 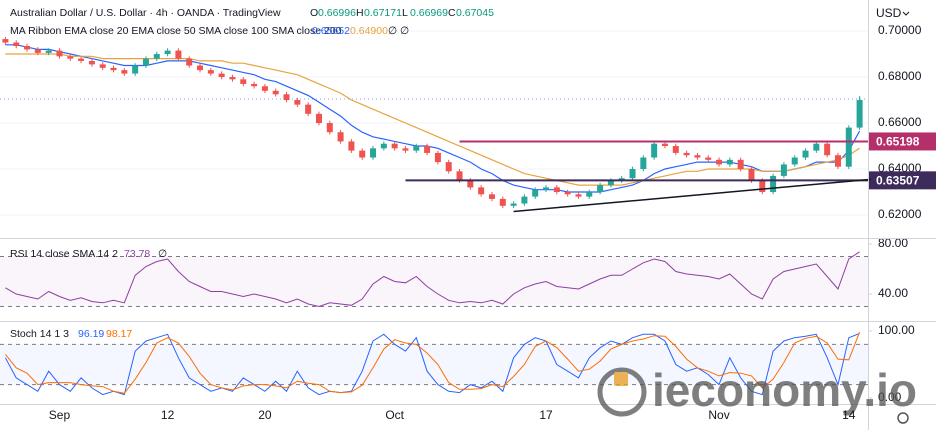 What do you see at coordinates (906, 13) in the screenshot?
I see `currency-dropdown` at bounding box center [906, 13].